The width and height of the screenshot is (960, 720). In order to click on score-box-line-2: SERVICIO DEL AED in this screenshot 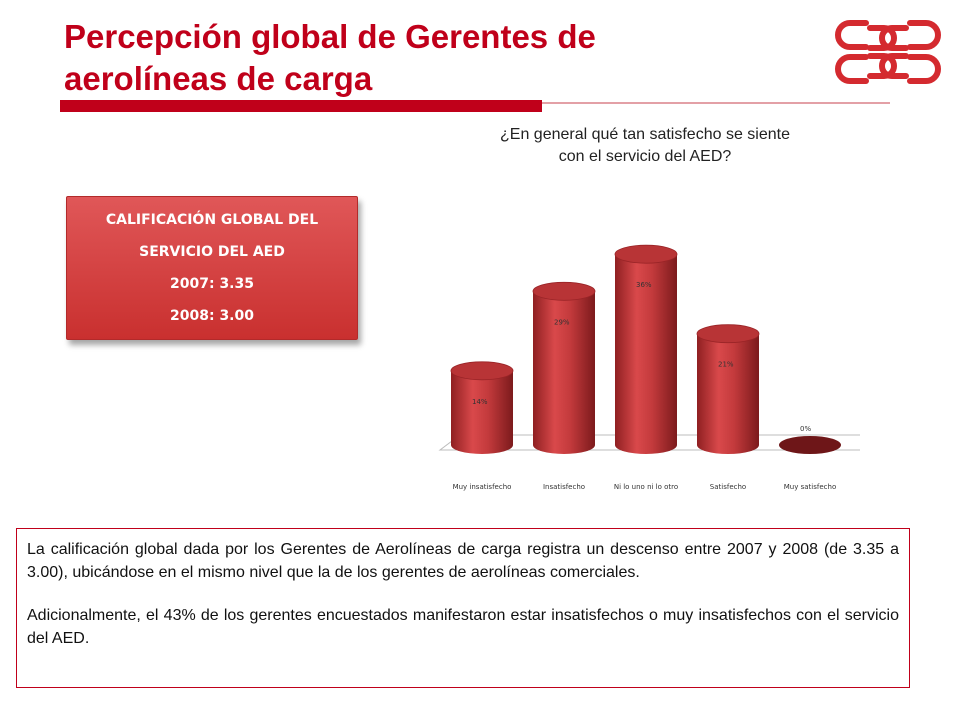, I will do `click(212, 252)`.